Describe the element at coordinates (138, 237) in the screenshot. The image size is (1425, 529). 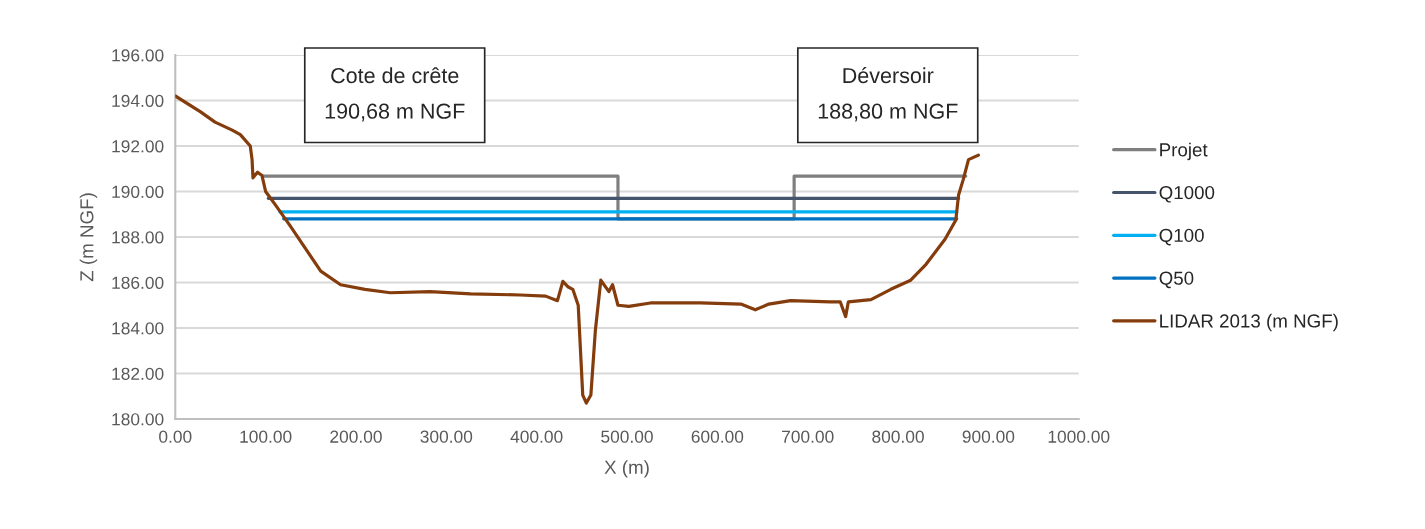
I see `y-tick-label: 188.00` at that location.